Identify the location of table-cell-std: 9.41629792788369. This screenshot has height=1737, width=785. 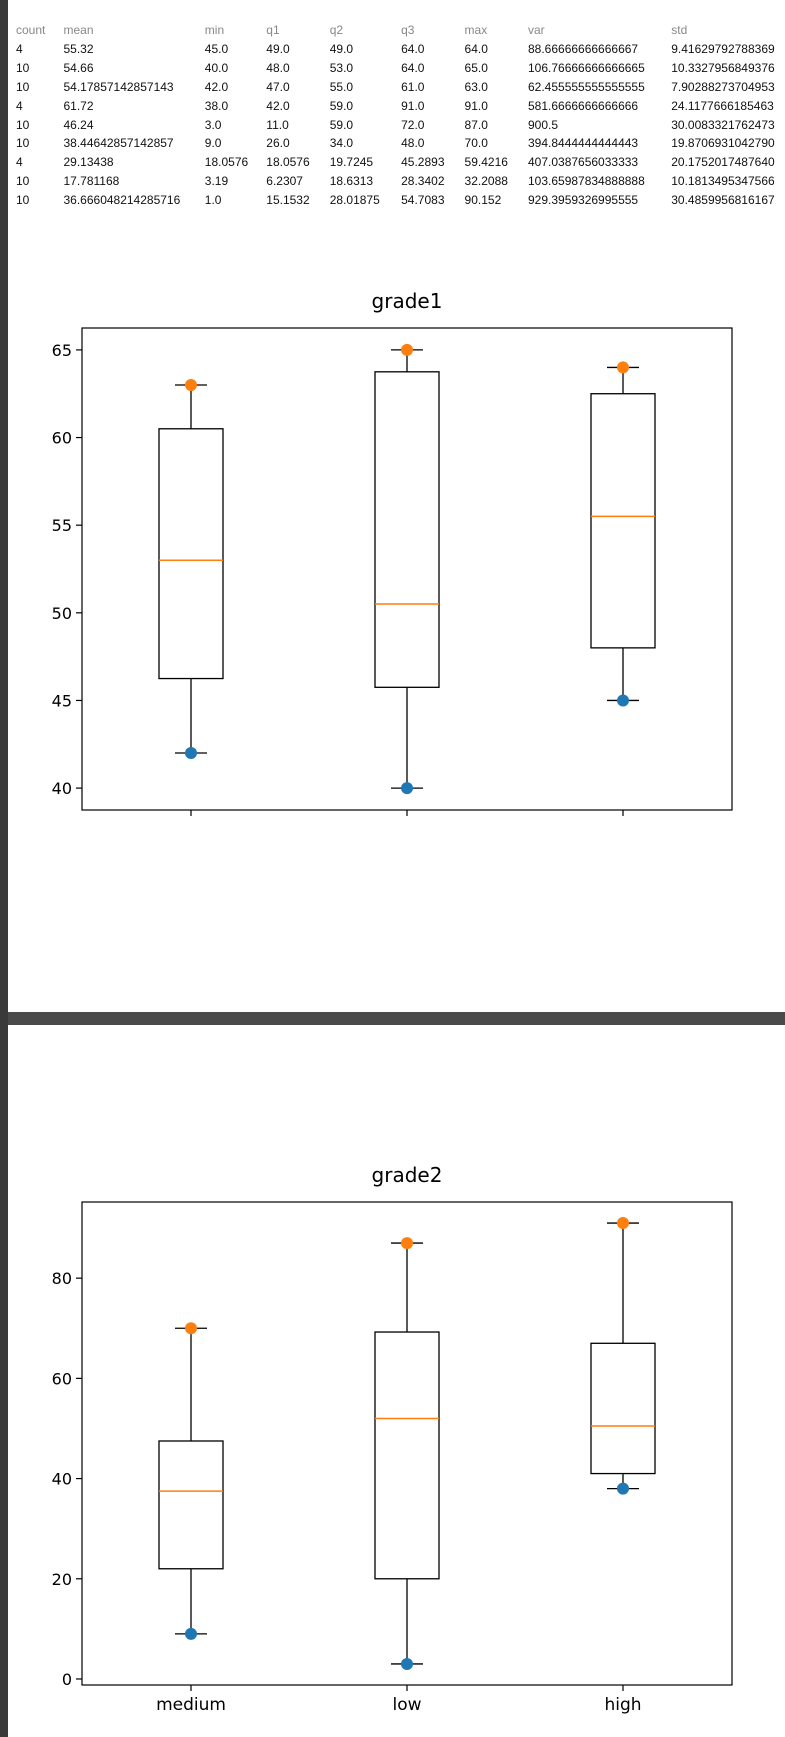
(723, 49).